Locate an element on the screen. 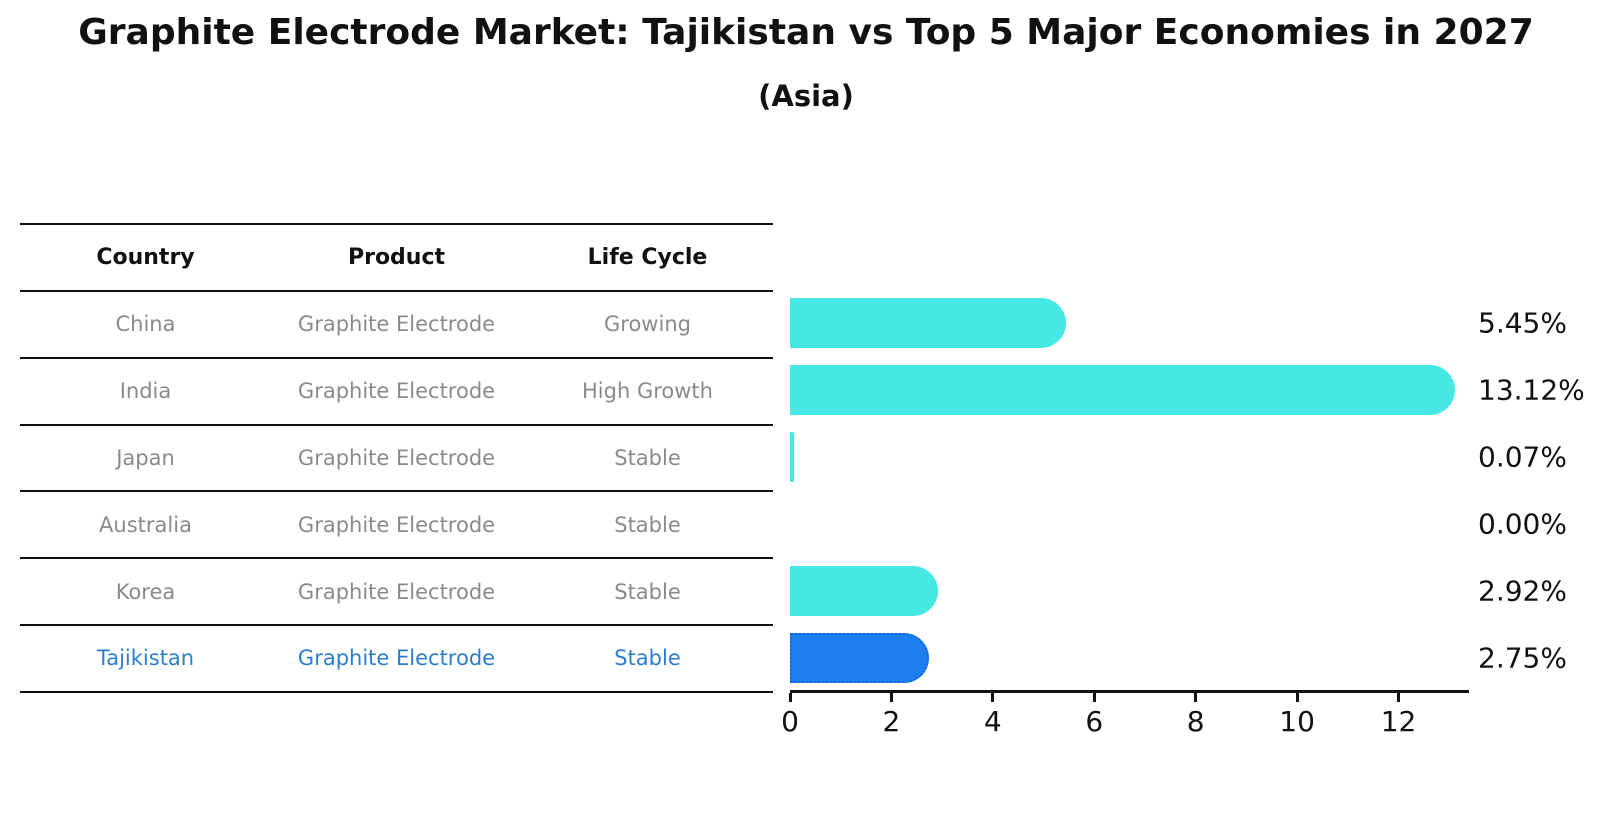  table-row: Tajikistan Graphite Electrode Stable is located at coordinates (396, 658).